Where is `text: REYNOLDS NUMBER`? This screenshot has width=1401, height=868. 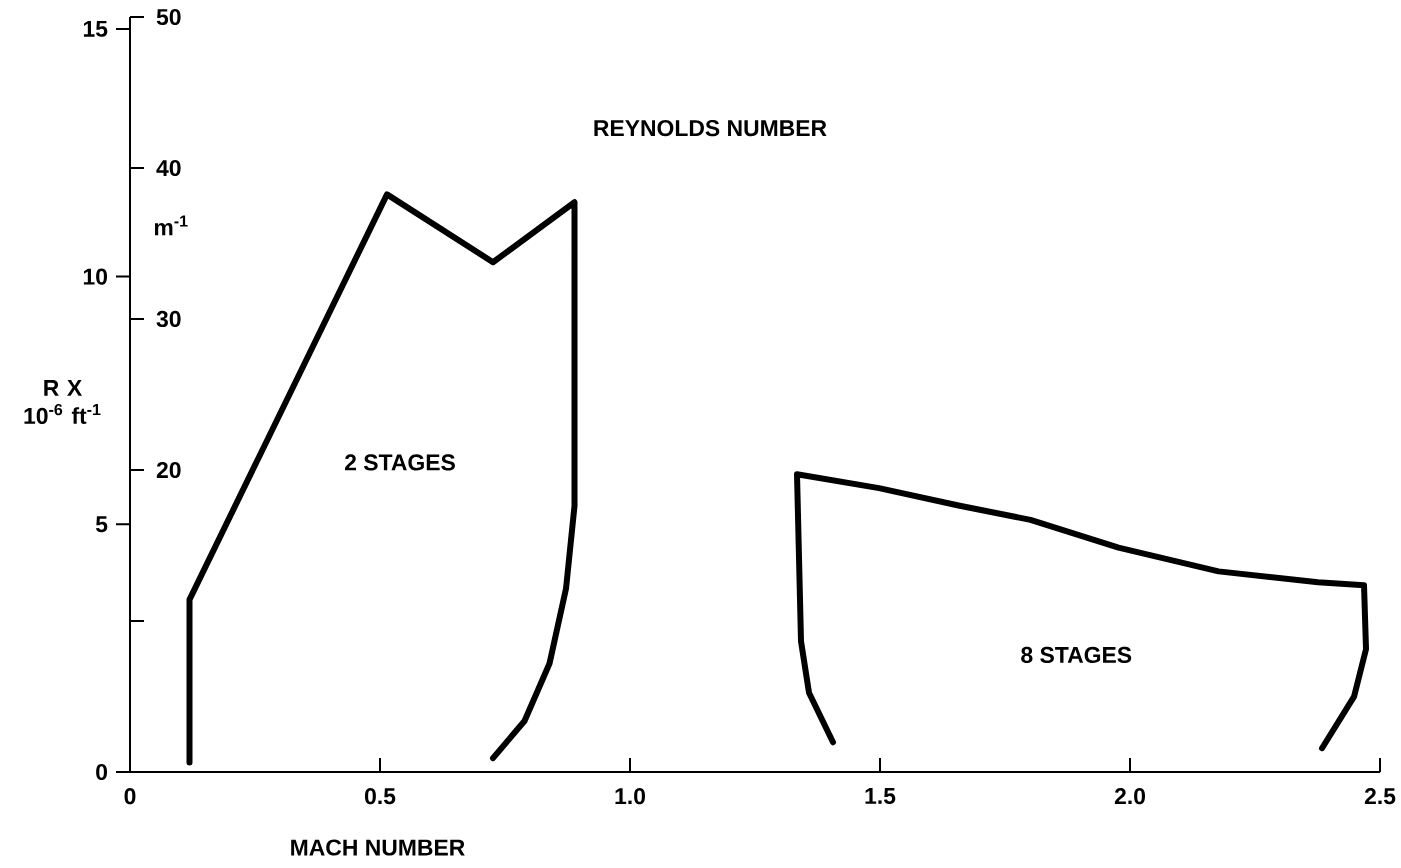
text: REYNOLDS NUMBER is located at coordinates (710, 128).